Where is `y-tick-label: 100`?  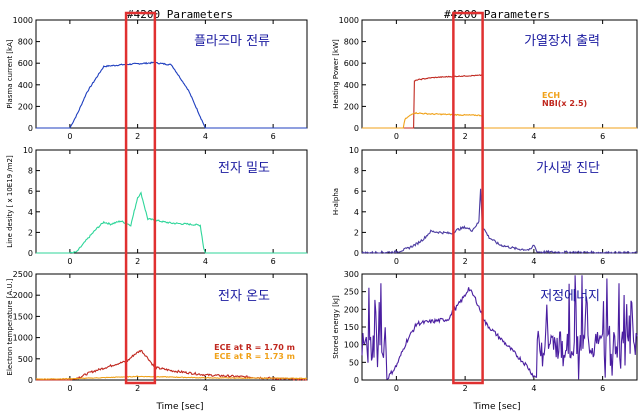
y-tick-label: 100 is located at coordinates (351, 345).